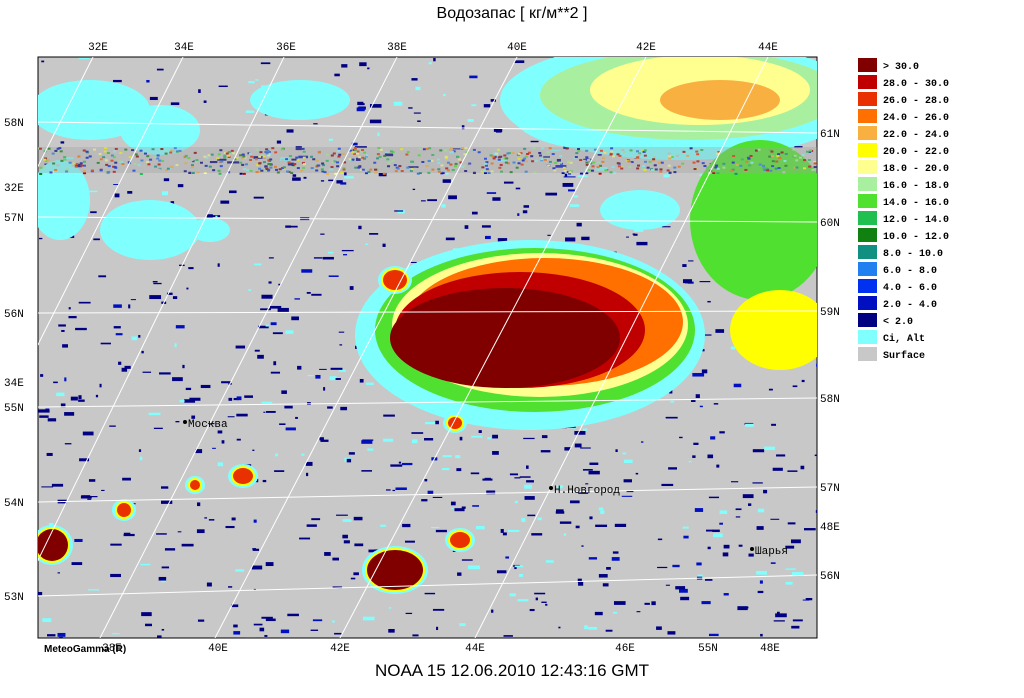 This screenshot has height=698, width=1024. What do you see at coordinates (66, 112) in the screenshot?
I see `graticule` at bounding box center [66, 112].